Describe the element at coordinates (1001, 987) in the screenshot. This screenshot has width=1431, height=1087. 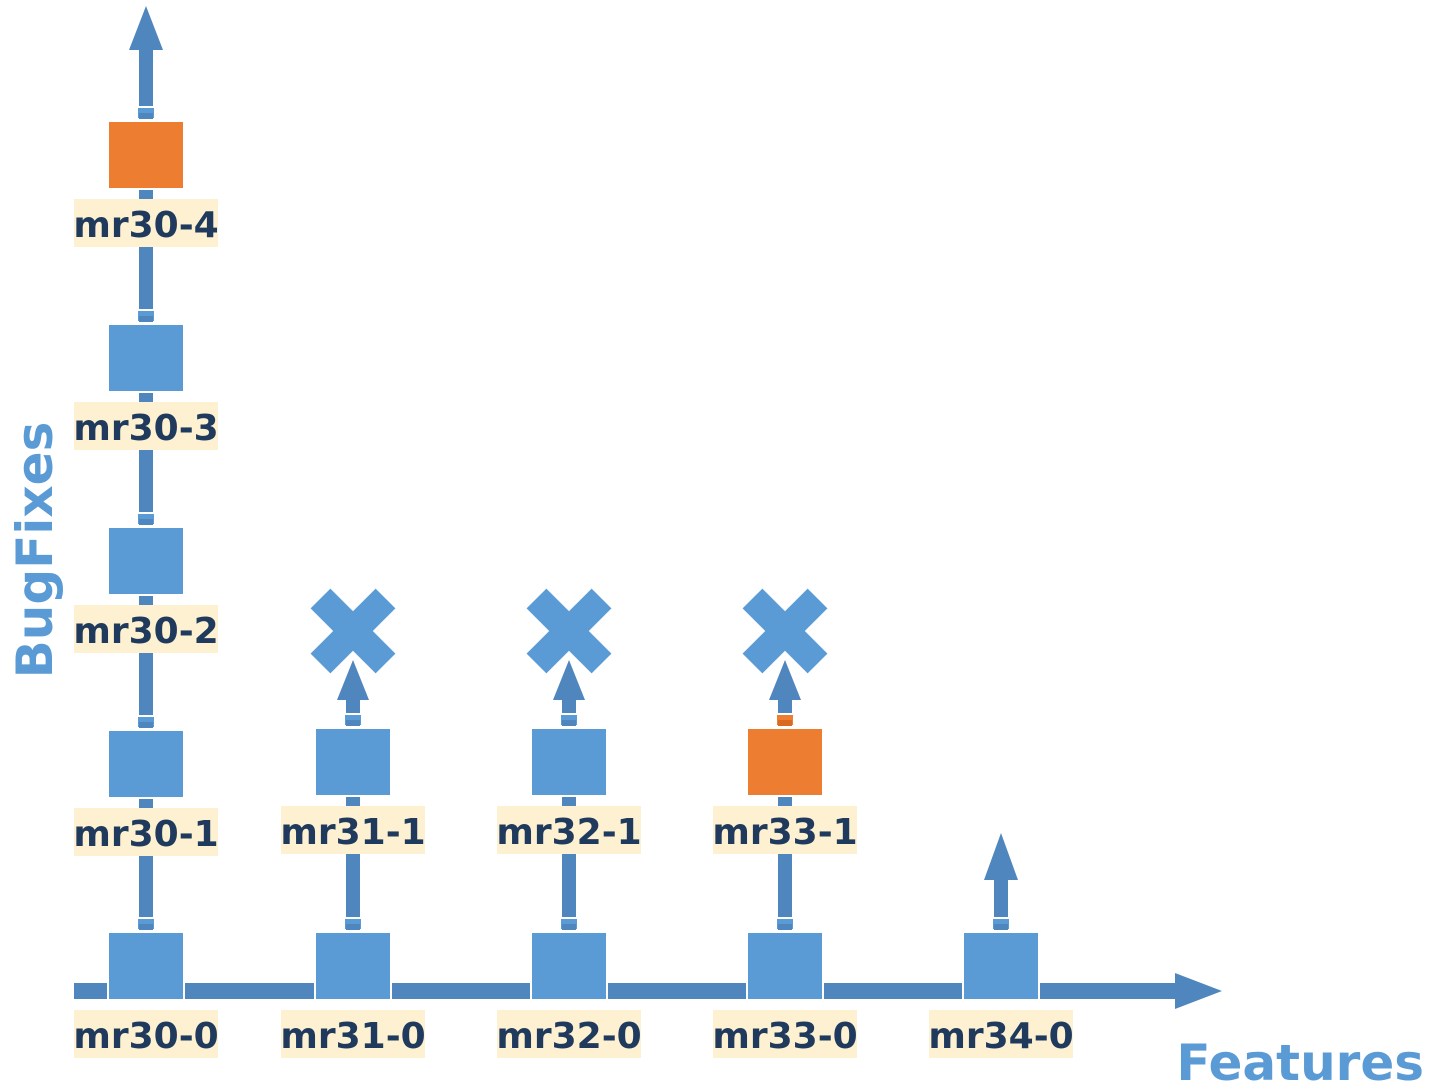
I see `release-node-mr34-0: mr34-0` at that location.